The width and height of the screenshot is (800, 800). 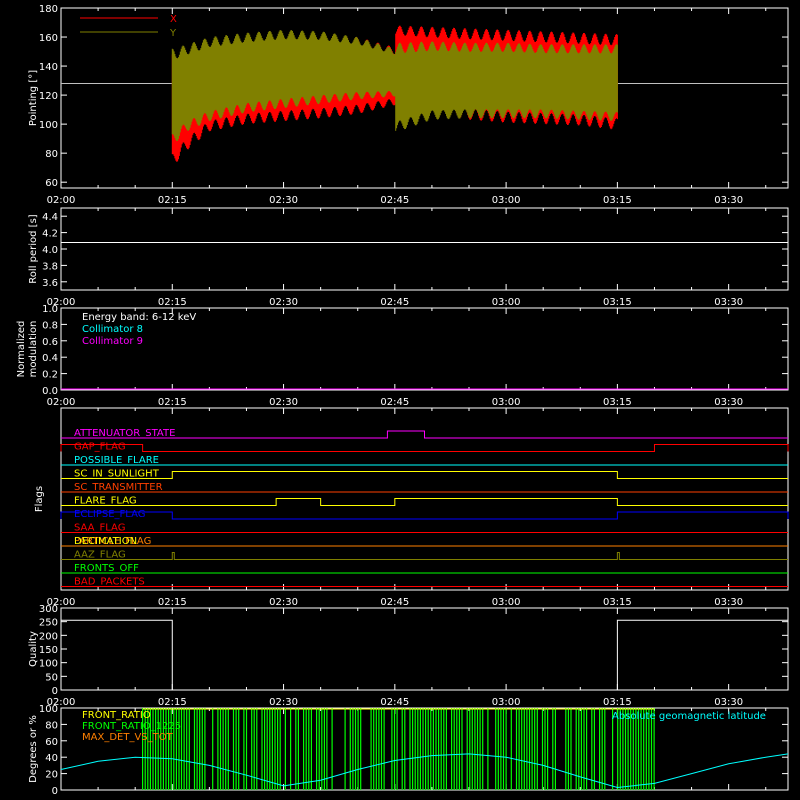 What do you see at coordinates (48, 67) in the screenshot?
I see `y-tick-label: 140` at bounding box center [48, 67].